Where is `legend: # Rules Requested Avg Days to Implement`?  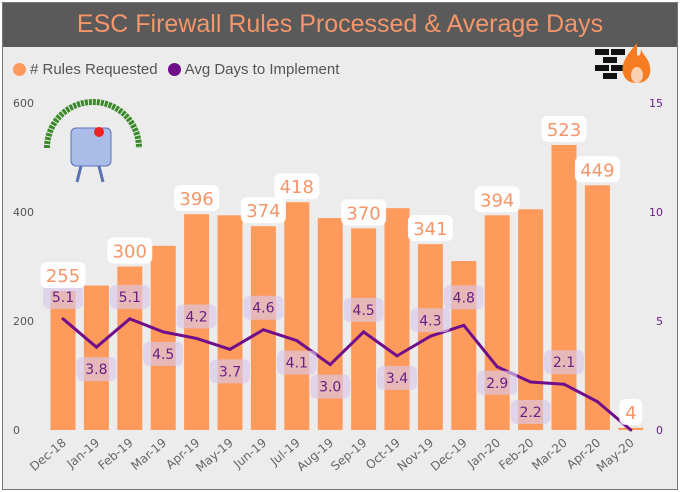 legend: # Rules Requested Avg Days to Implement is located at coordinates (176, 69).